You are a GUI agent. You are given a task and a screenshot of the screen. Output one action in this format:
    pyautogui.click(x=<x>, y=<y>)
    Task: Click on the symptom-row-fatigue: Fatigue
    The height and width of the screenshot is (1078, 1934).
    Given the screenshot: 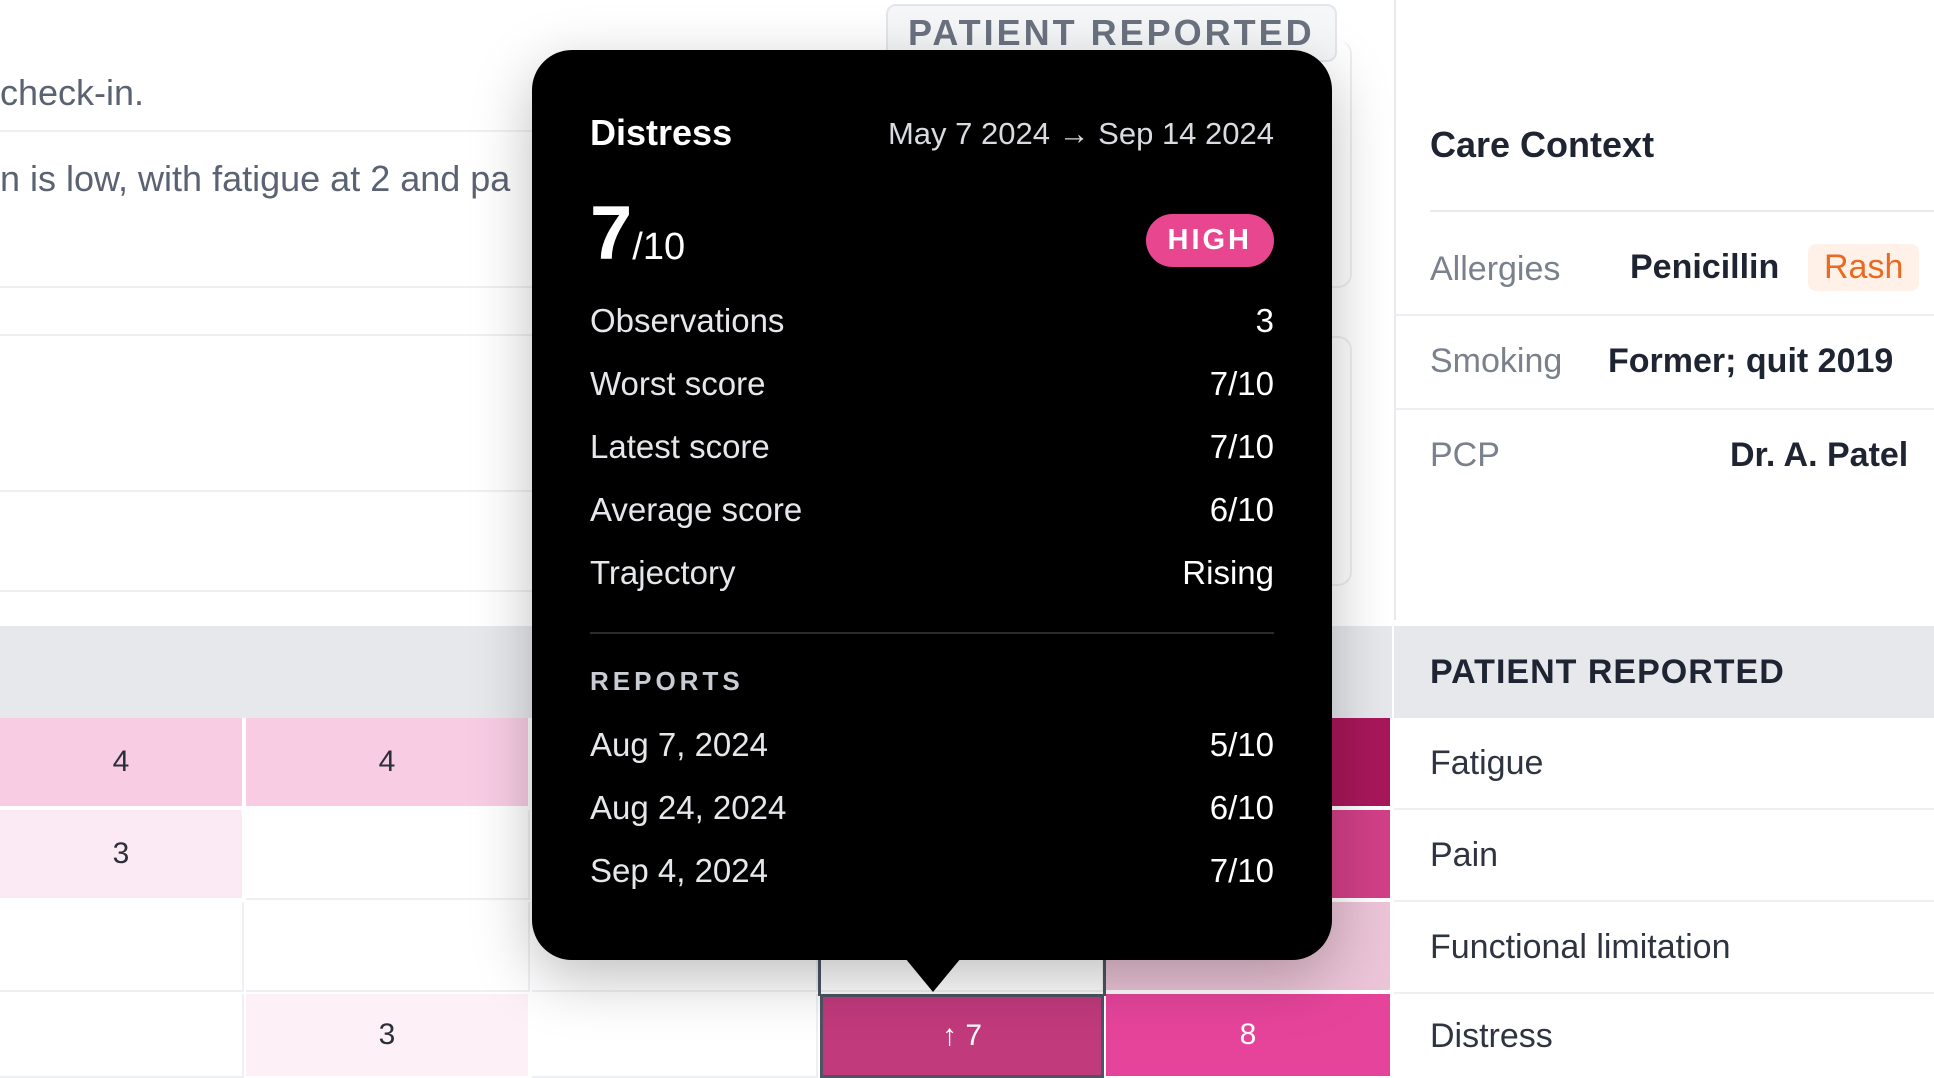 What is the action you would take?
    pyautogui.click(x=1664, y=764)
    